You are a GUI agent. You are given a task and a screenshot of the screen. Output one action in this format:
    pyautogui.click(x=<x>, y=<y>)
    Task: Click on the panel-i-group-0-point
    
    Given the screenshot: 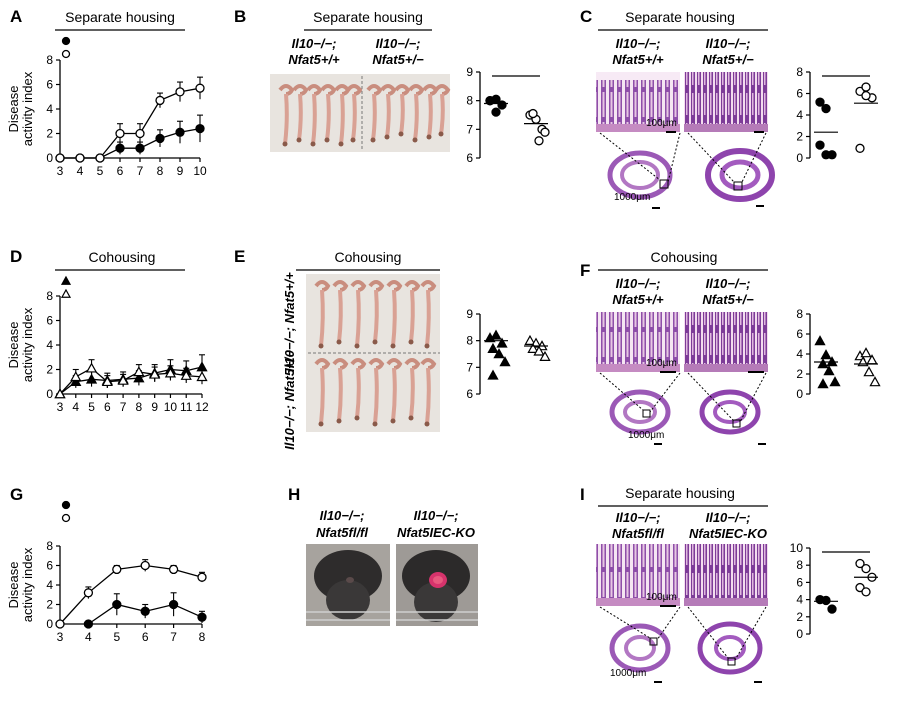 What is the action you would take?
    pyautogui.click(x=832, y=609)
    